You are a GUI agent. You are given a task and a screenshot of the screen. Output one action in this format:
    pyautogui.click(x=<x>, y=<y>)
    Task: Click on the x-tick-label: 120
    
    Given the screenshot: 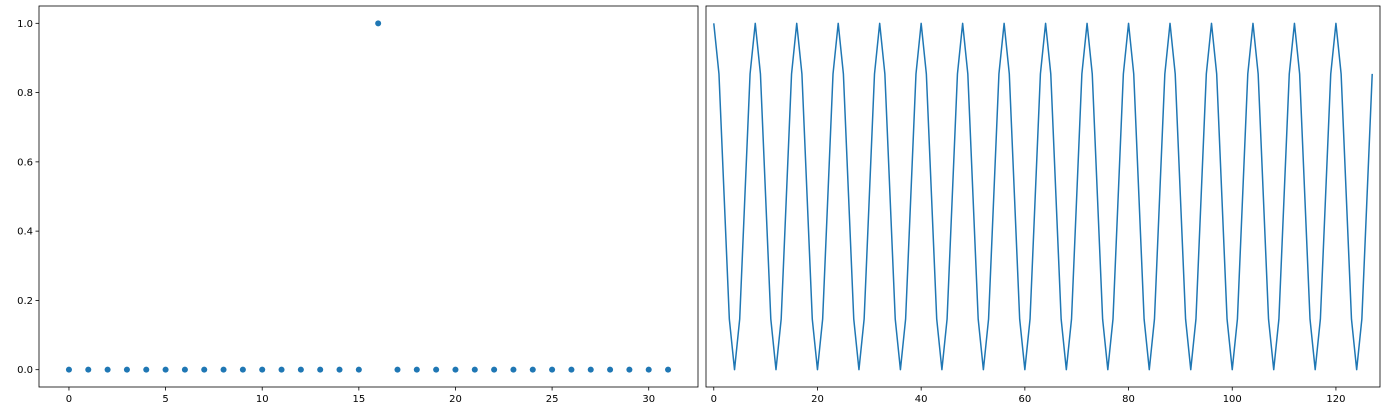 What is the action you would take?
    pyautogui.click(x=1335, y=399)
    